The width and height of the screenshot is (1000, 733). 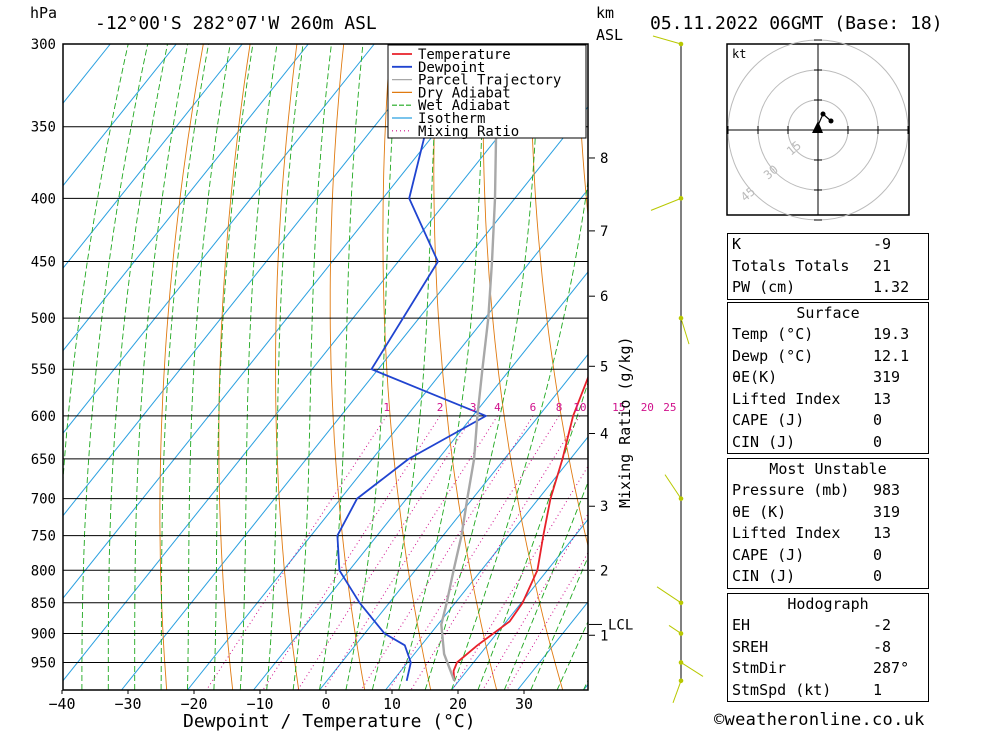 What do you see at coordinates (604, 367) in the screenshot?
I see `km-label: 5` at bounding box center [604, 367].